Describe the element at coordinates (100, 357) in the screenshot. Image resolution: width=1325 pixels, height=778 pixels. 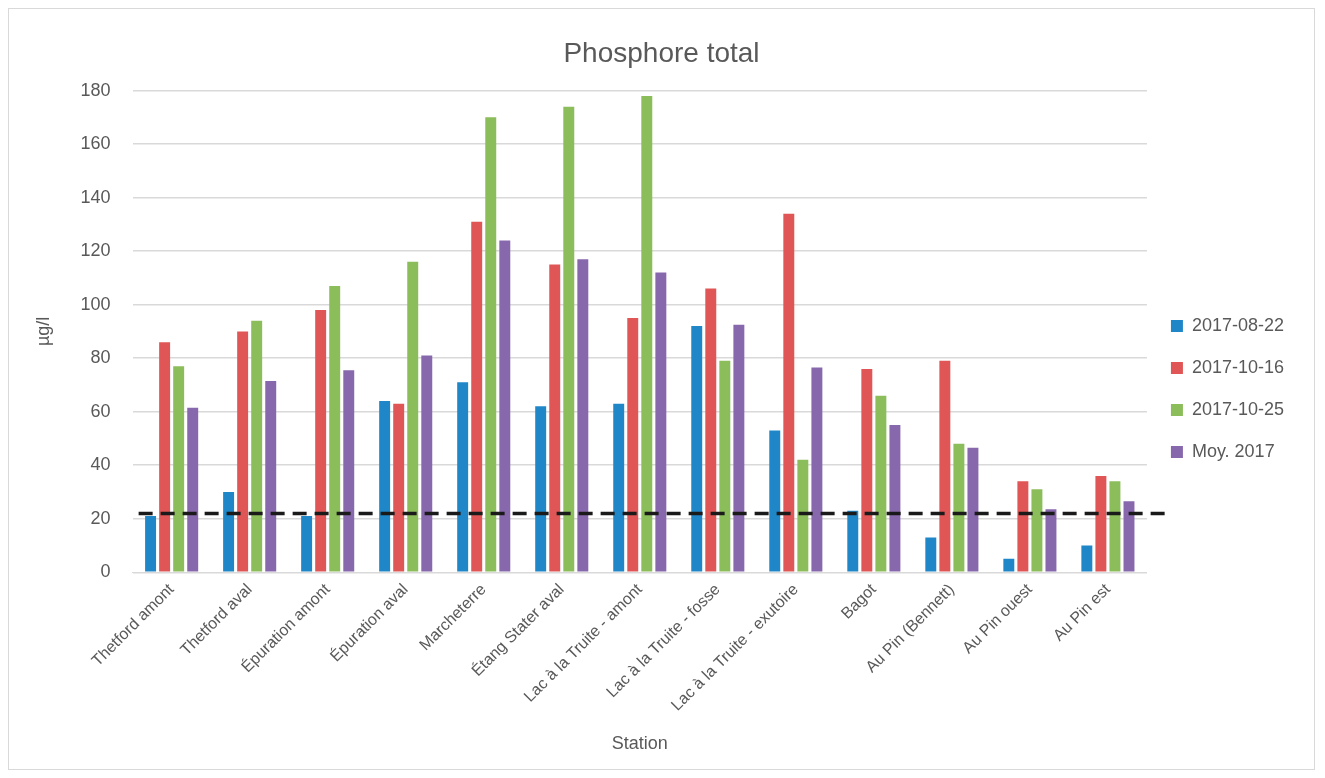
I see `y-tick-label: 80` at that location.